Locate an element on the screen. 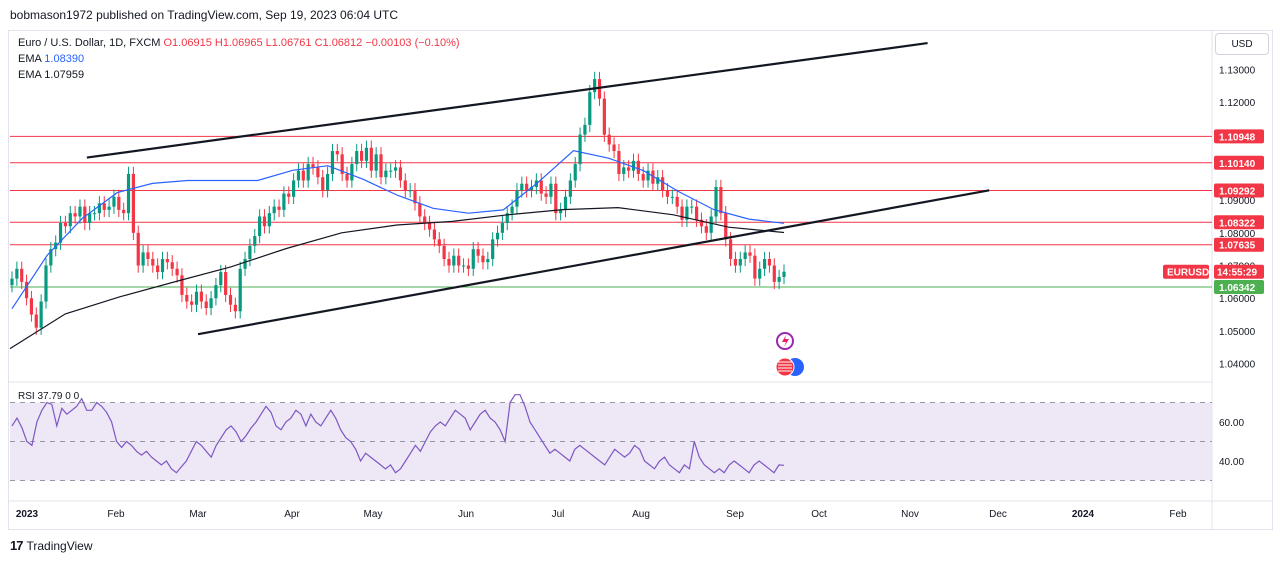 The height and width of the screenshot is (563, 1281). time-tick-label: Dec is located at coordinates (998, 514).